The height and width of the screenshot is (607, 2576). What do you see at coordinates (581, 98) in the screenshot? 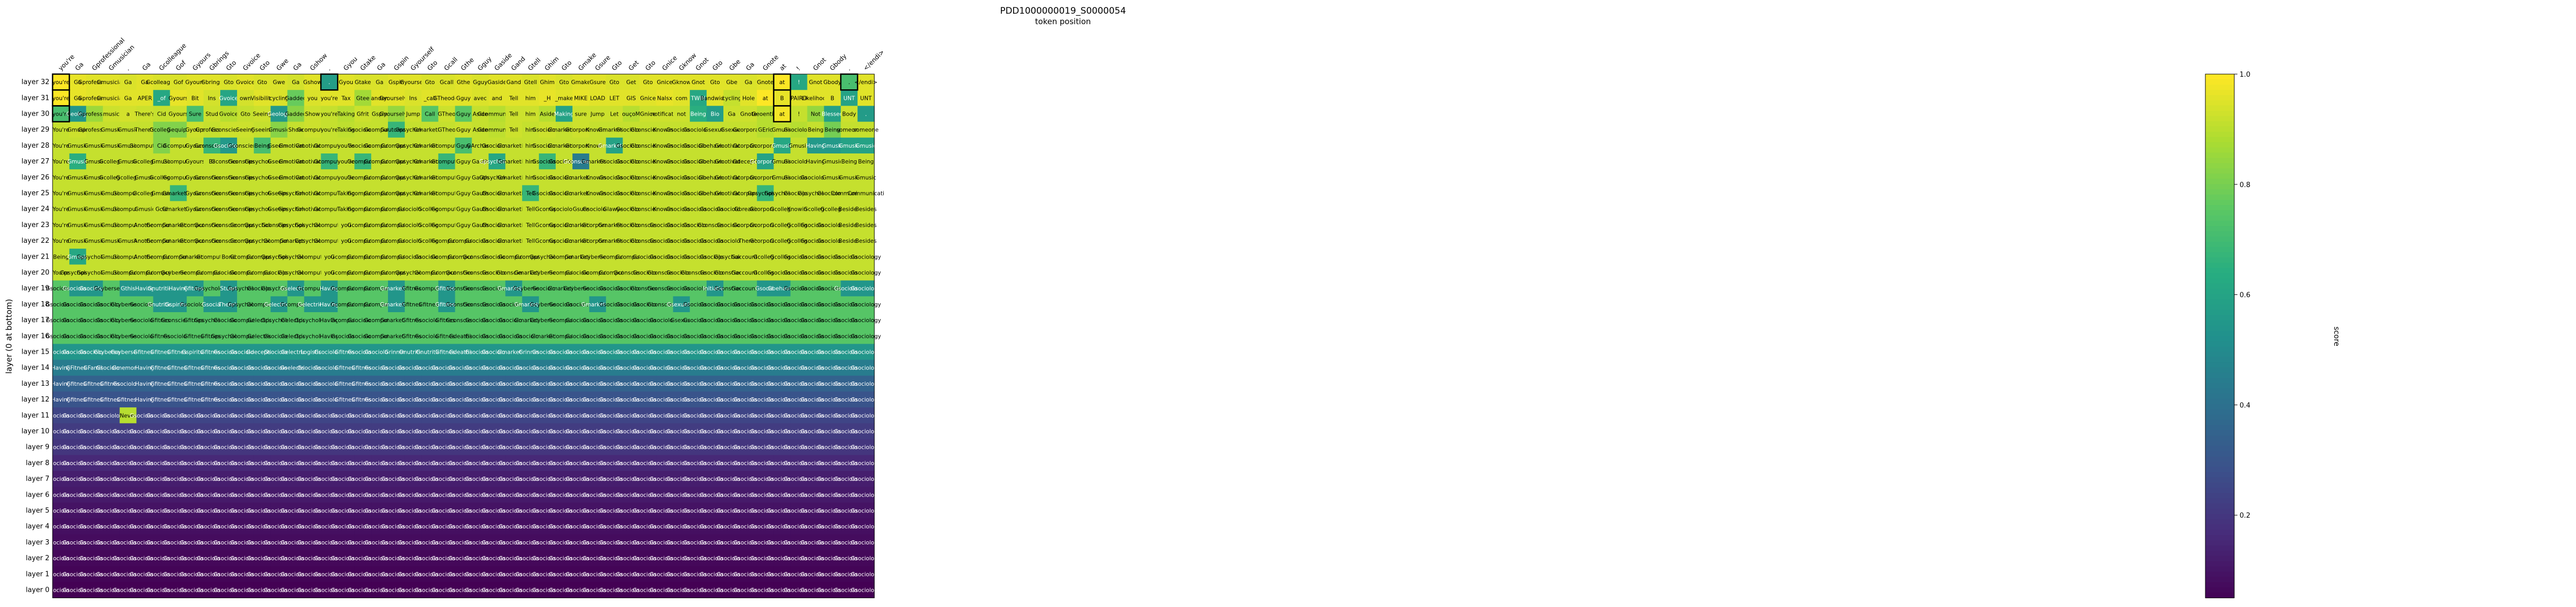
I see `cell-label: MIKE` at bounding box center [581, 98].